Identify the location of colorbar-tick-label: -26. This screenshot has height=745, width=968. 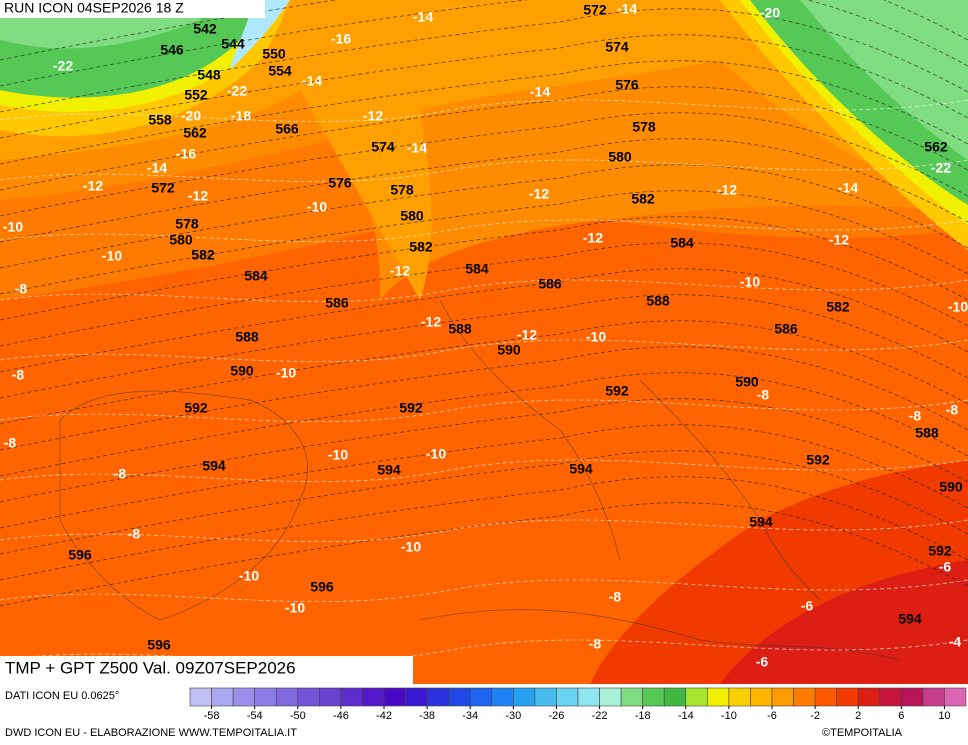
(556, 716).